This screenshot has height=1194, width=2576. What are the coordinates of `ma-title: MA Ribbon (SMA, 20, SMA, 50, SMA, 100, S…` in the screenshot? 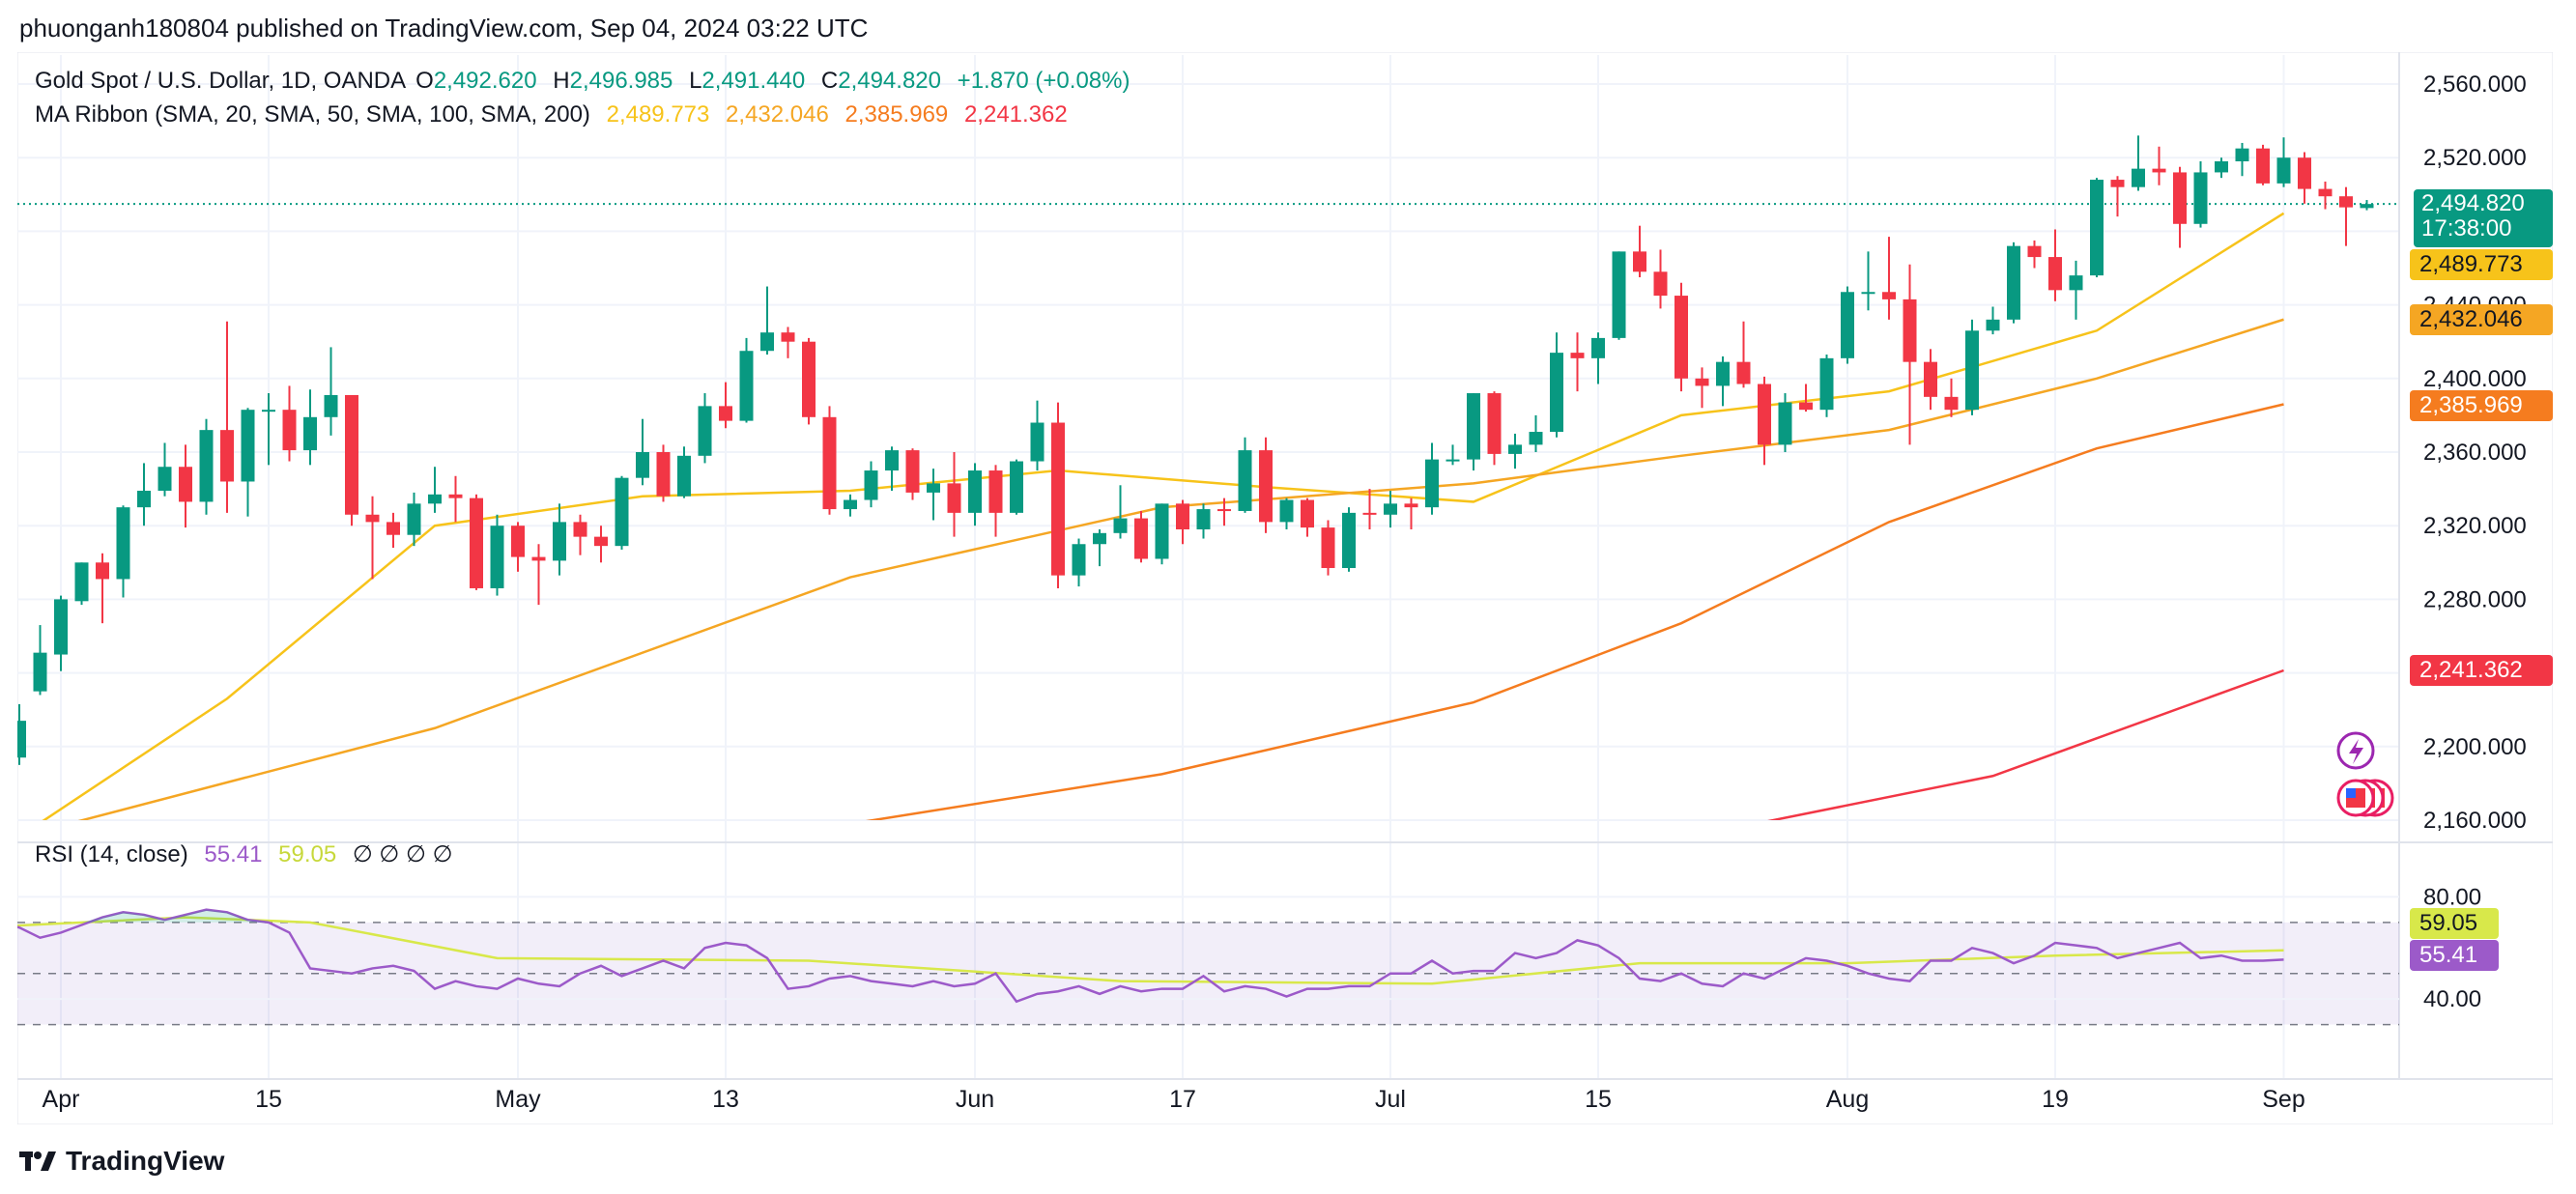 It's located at (313, 114).